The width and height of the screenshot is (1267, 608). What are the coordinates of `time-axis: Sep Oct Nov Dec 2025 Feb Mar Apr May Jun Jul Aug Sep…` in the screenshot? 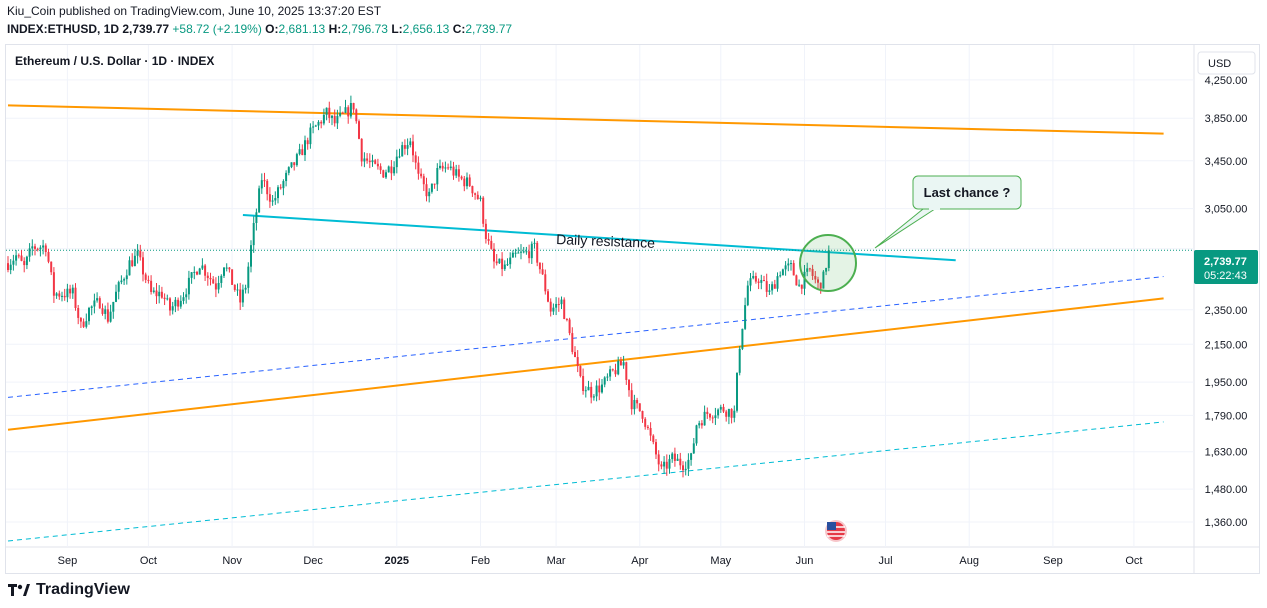 It's located at (600, 561).